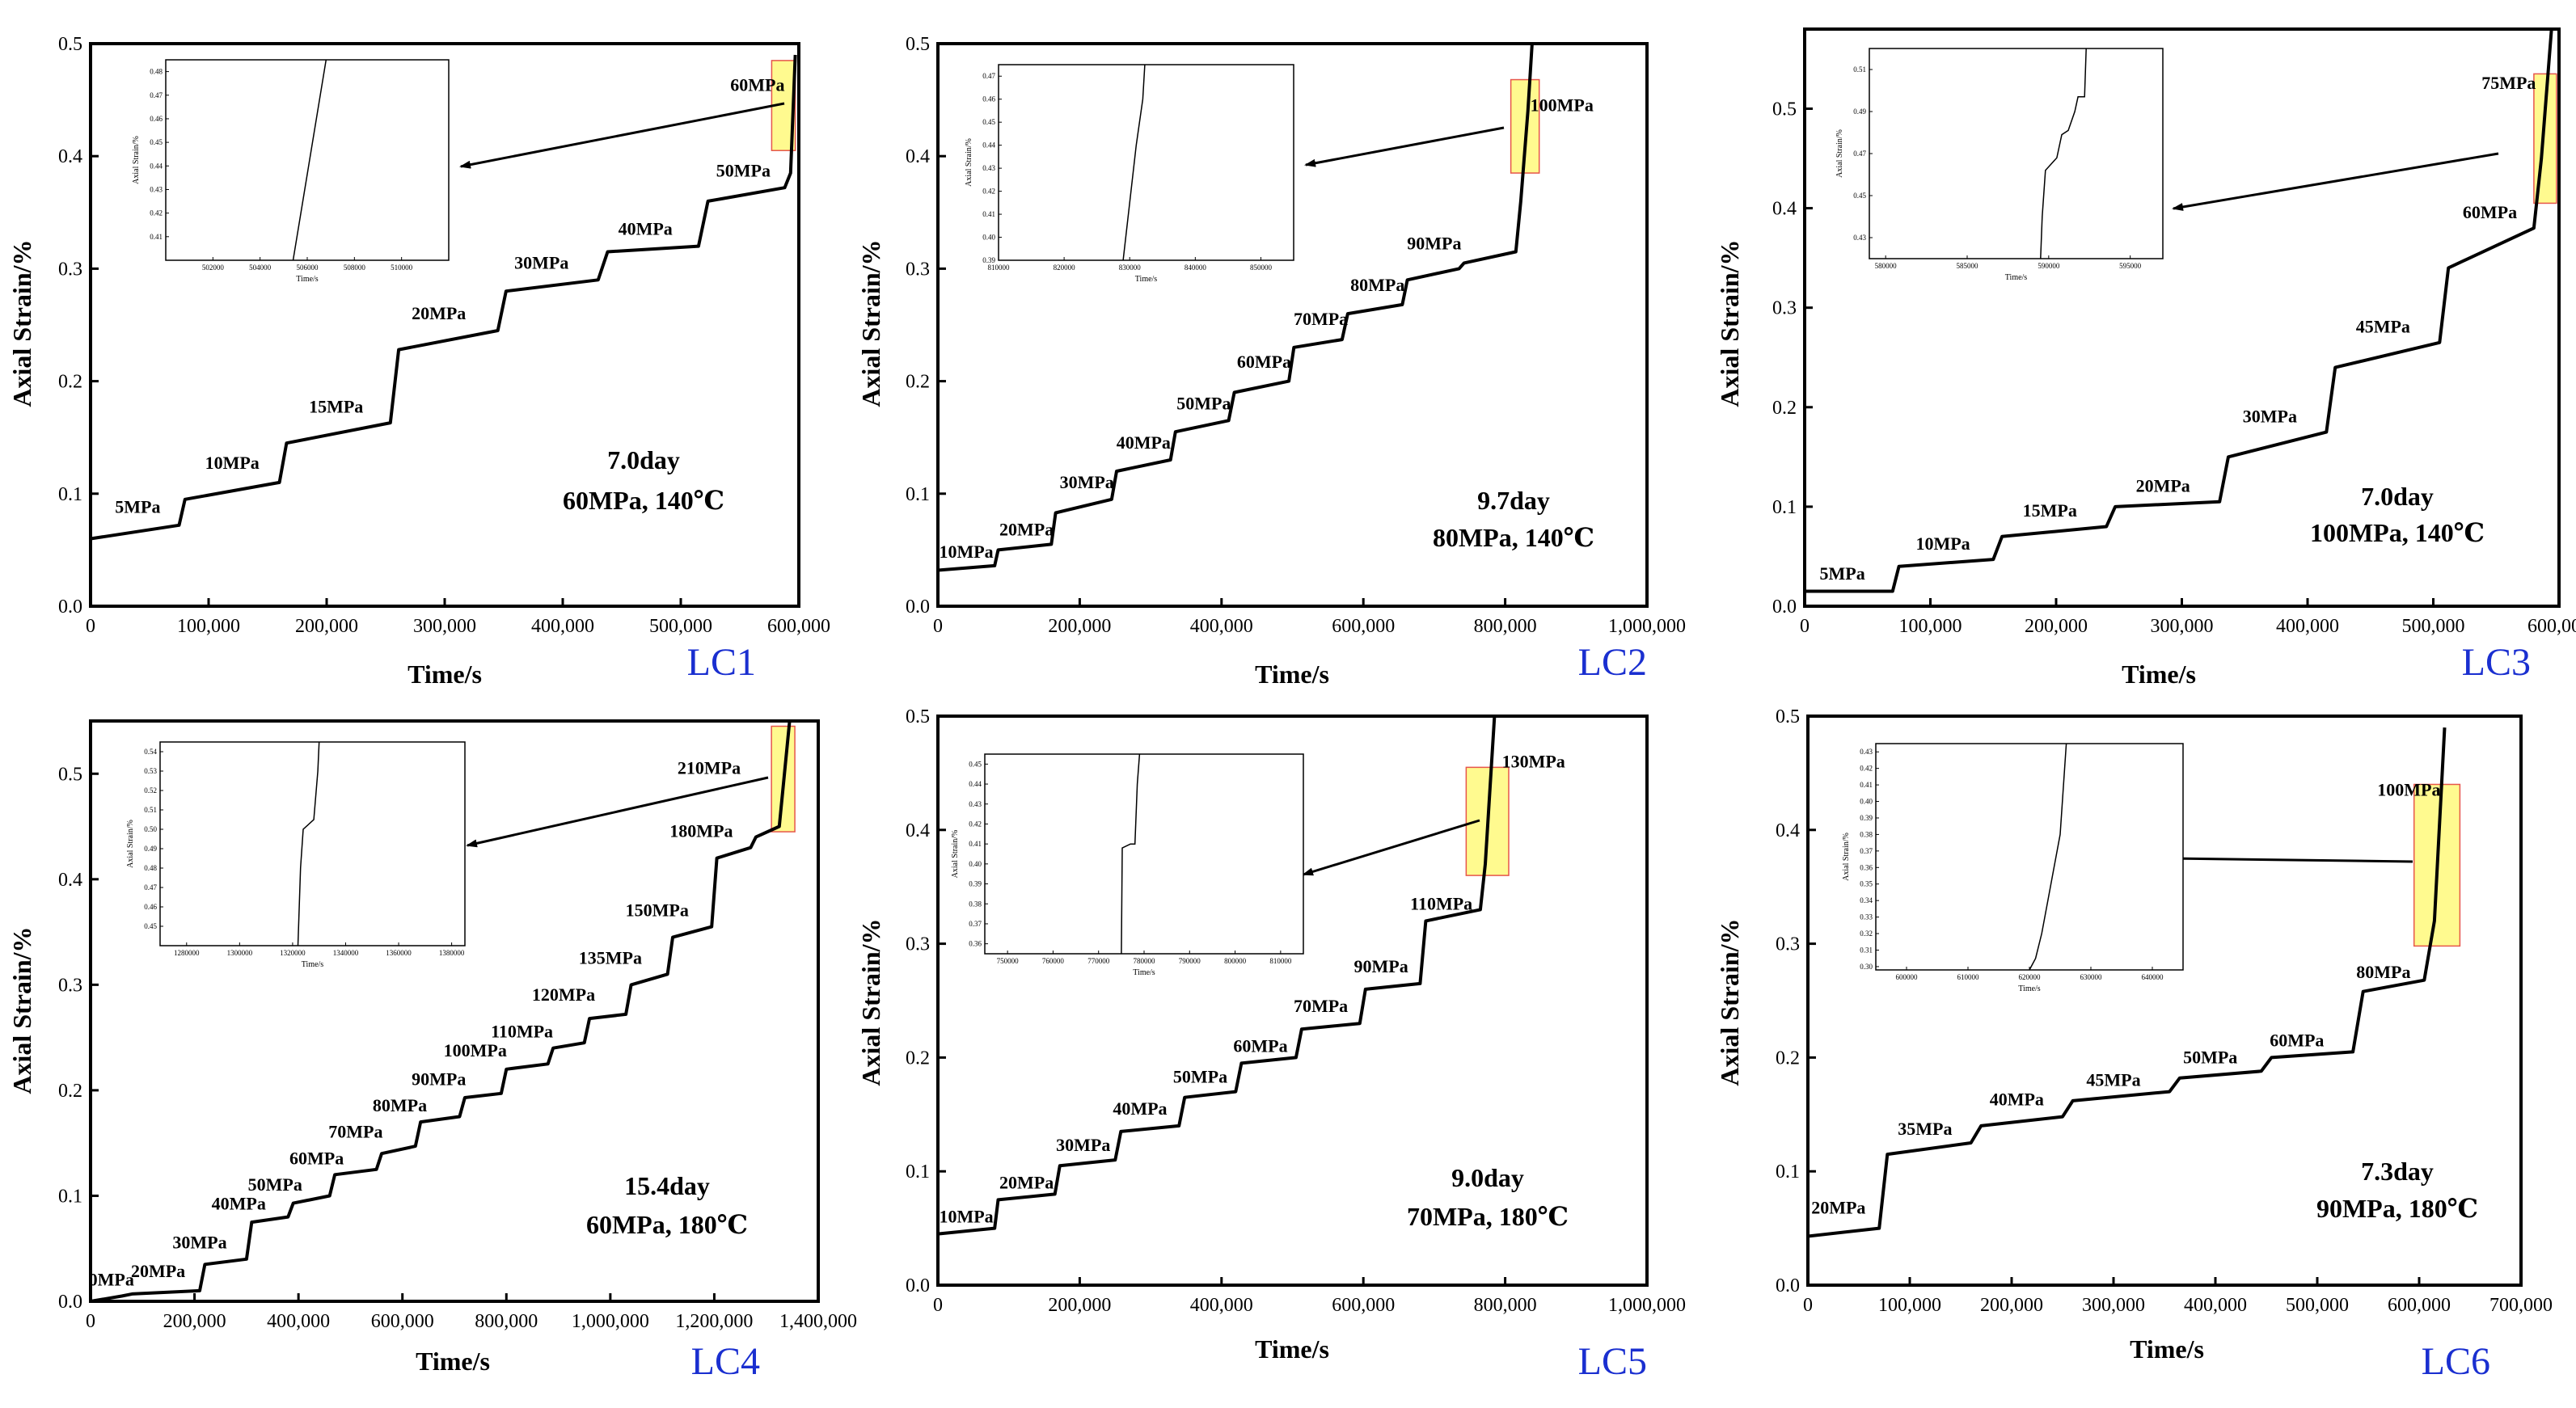  I want to click on duration-label: 7.0day, so click(643, 459).